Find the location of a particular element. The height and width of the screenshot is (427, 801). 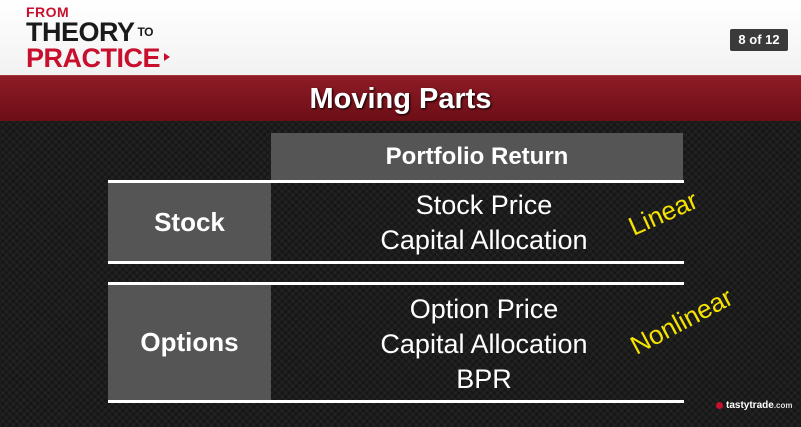

brand-name: tastytrade is located at coordinates (750, 405).